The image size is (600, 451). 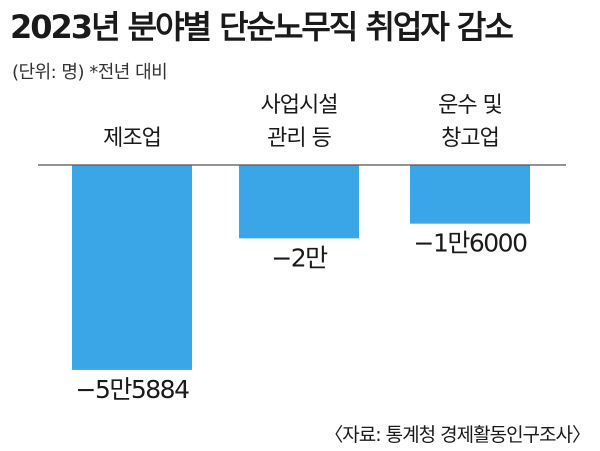 What do you see at coordinates (299, 105) in the screenshot?
I see `category-label-2-line-1: 사업시설` at bounding box center [299, 105].